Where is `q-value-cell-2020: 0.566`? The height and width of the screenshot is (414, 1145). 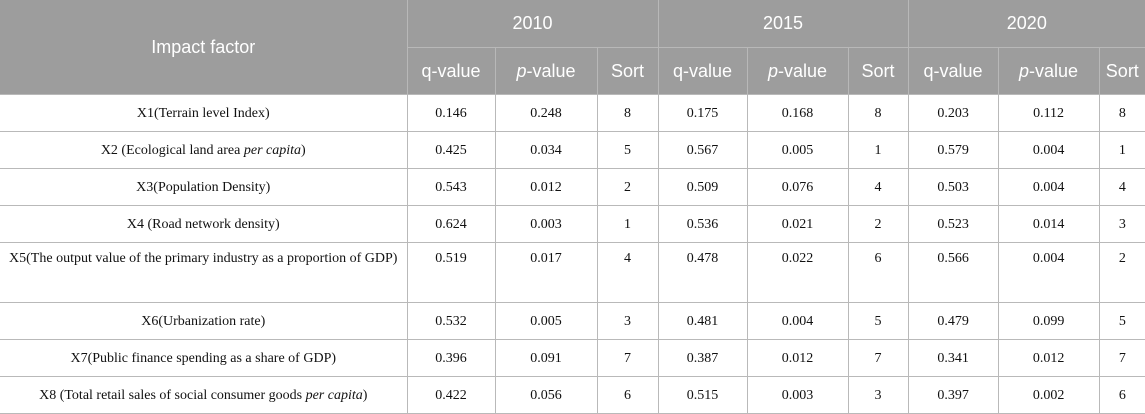
q-value-cell-2020: 0.566 is located at coordinates (953, 272).